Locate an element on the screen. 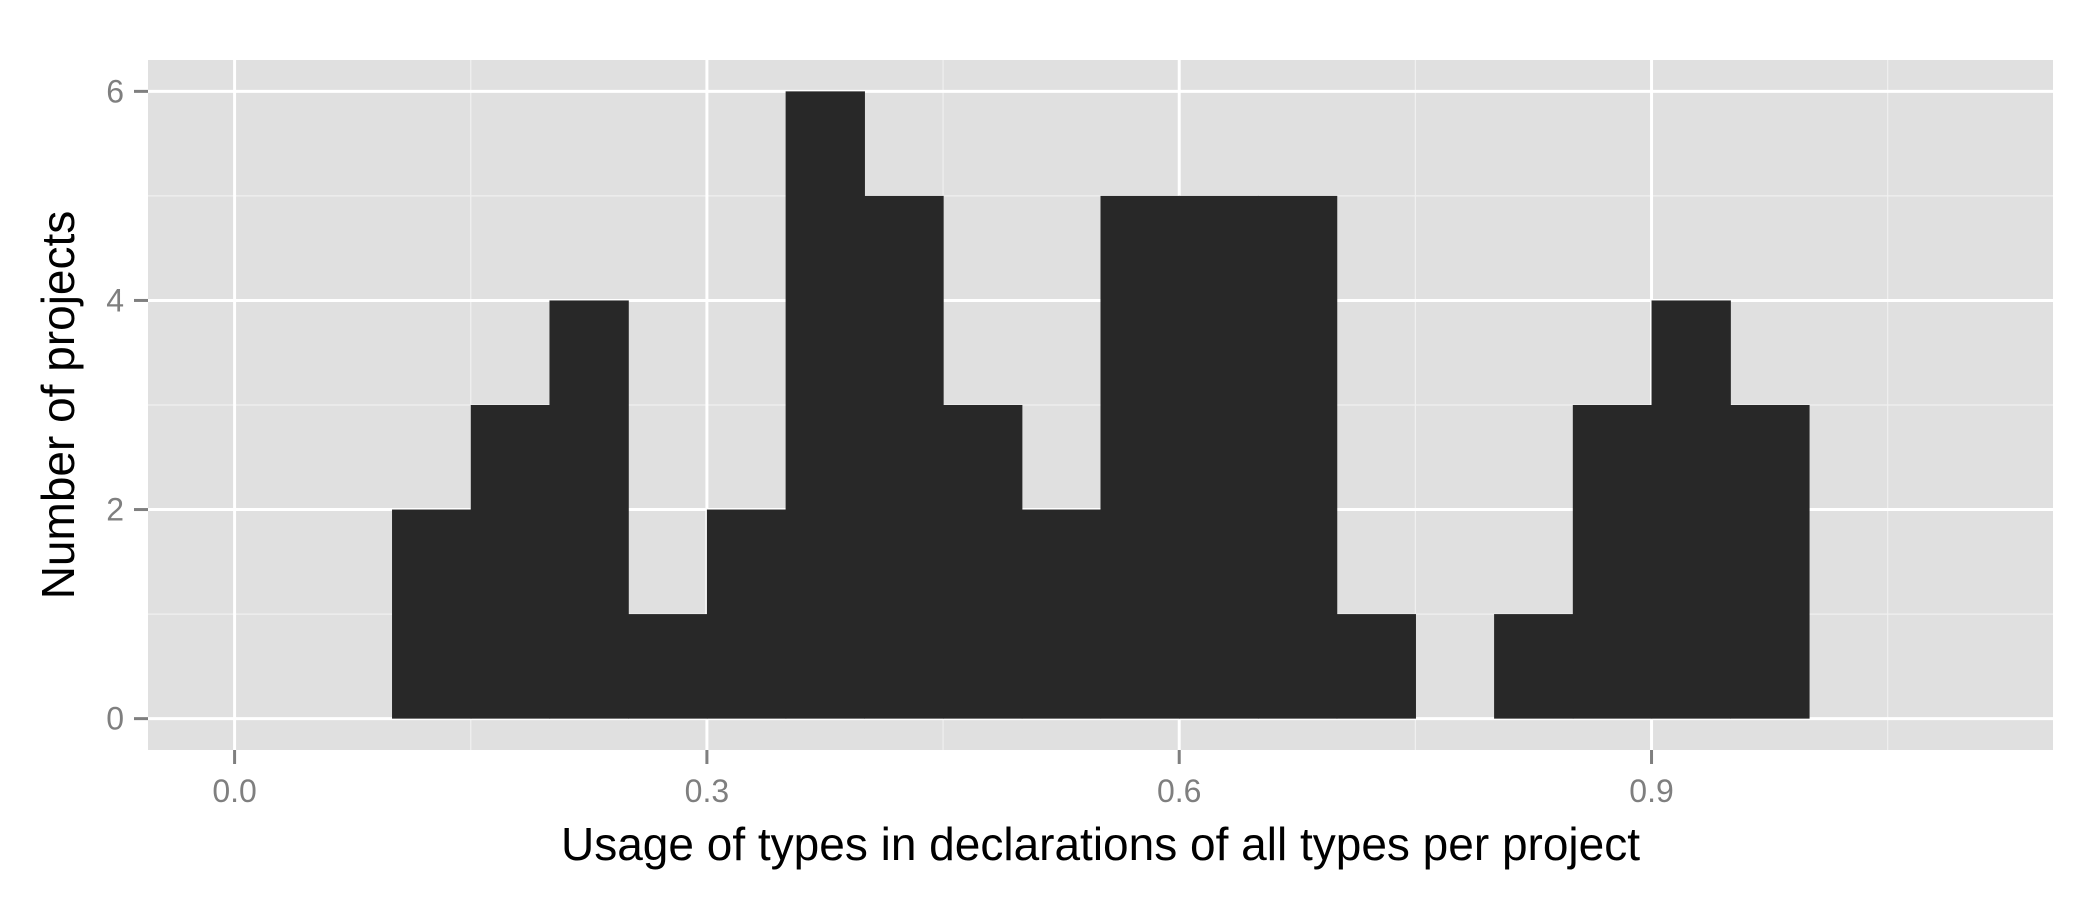 The width and height of the screenshot is (2100, 900). y-axis: 0 2 4 6 is located at coordinates (127, 405).